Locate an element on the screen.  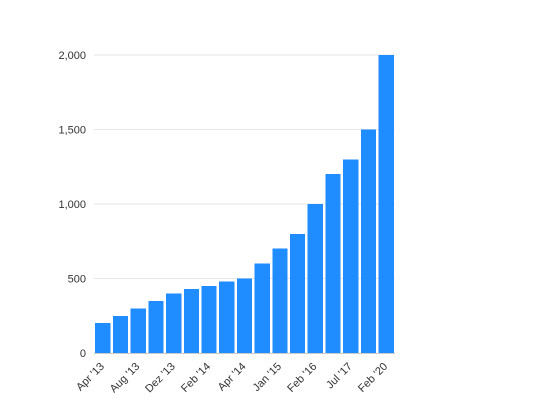
x-tick-label: Feb '16 is located at coordinates (302, 378).